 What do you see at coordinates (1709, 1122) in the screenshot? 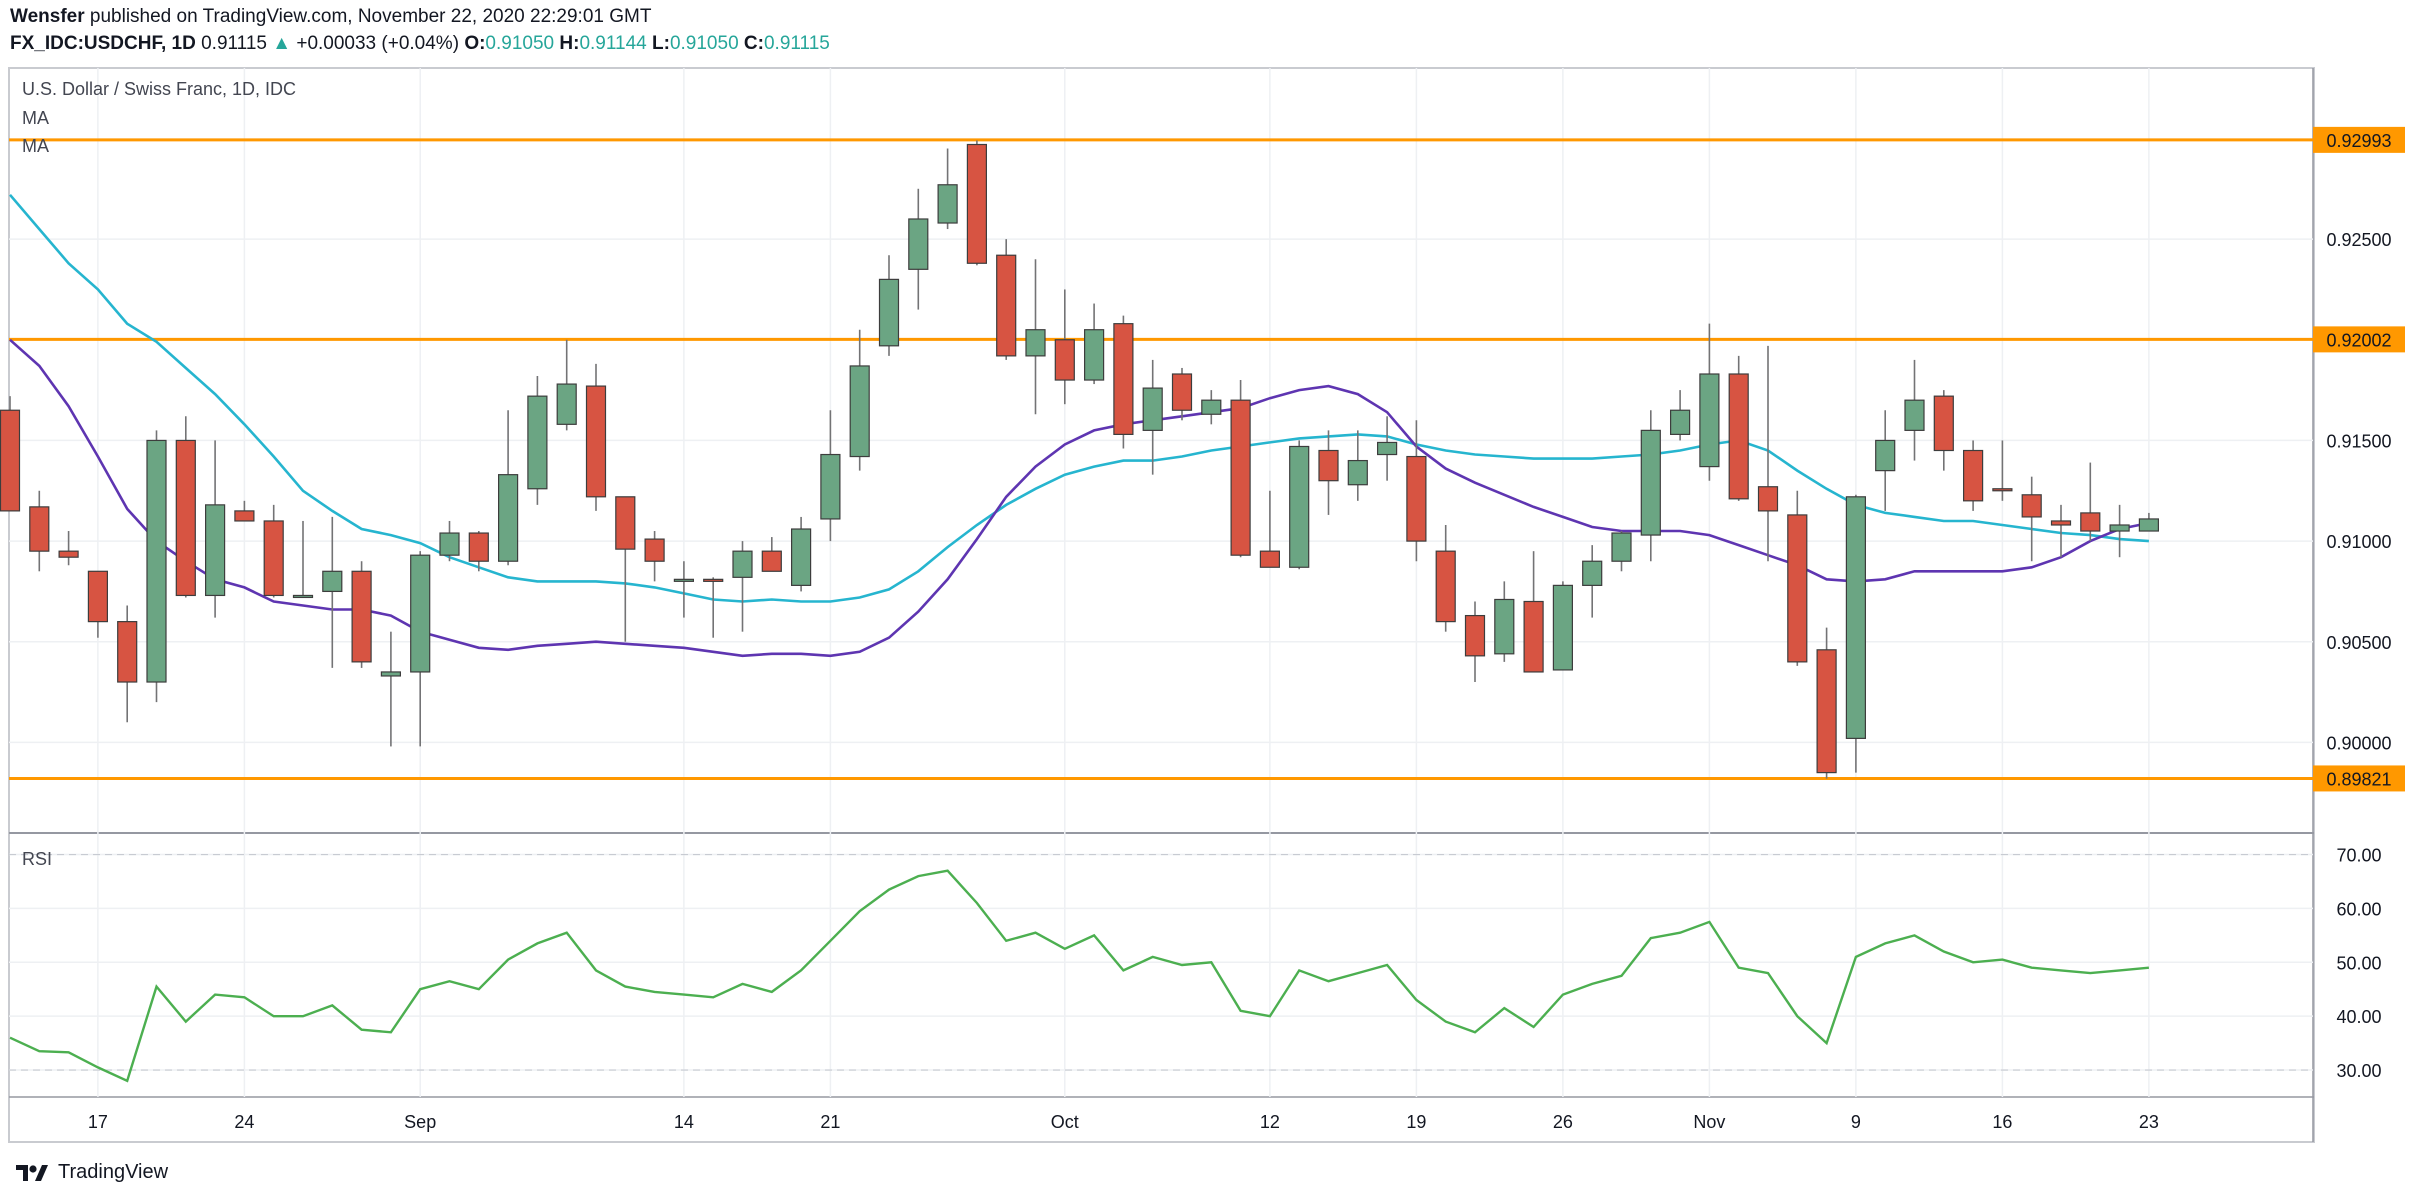
I see `time-tick-label: Nov` at bounding box center [1709, 1122].